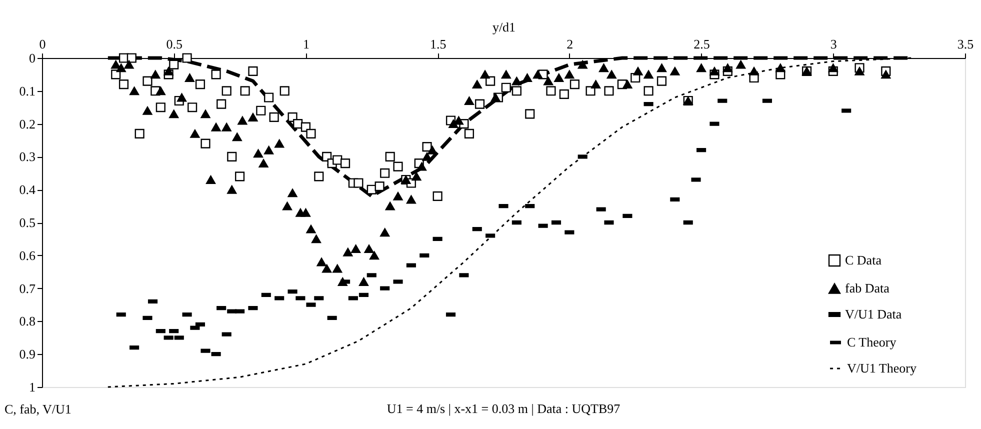 Image resolution: width=981 pixels, height=429 pixels. I want to click on x-tick-label: 3, so click(833, 44).